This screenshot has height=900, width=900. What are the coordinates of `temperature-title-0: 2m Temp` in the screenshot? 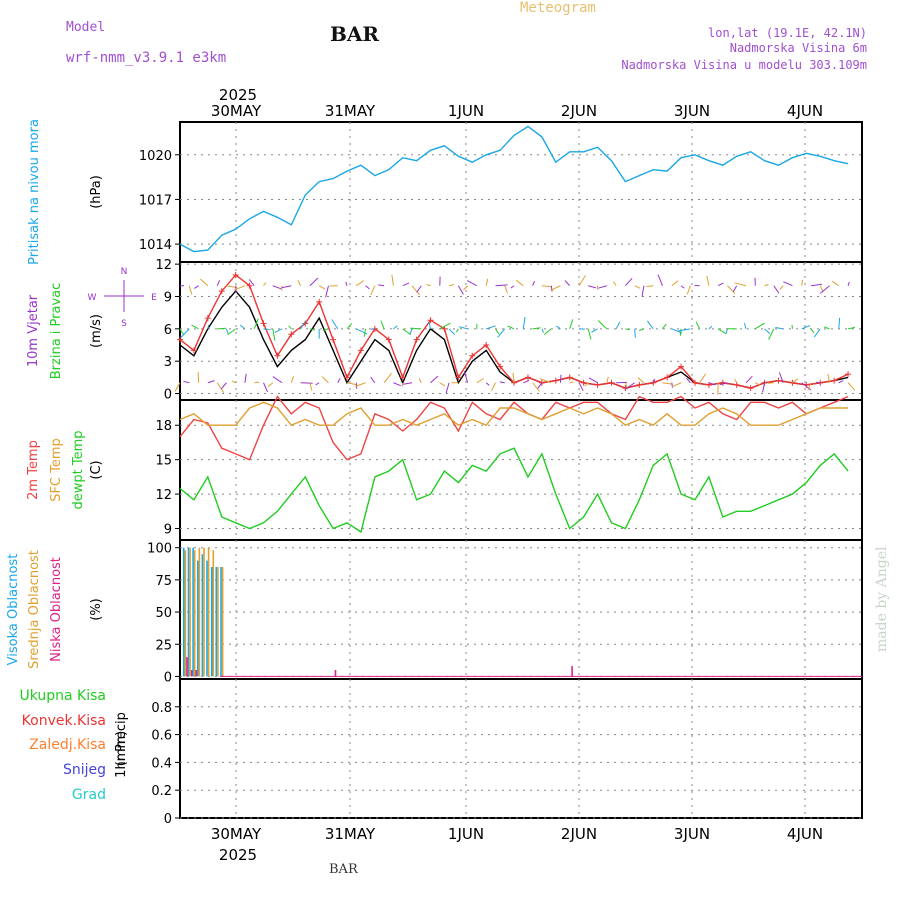 It's located at (33, 470).